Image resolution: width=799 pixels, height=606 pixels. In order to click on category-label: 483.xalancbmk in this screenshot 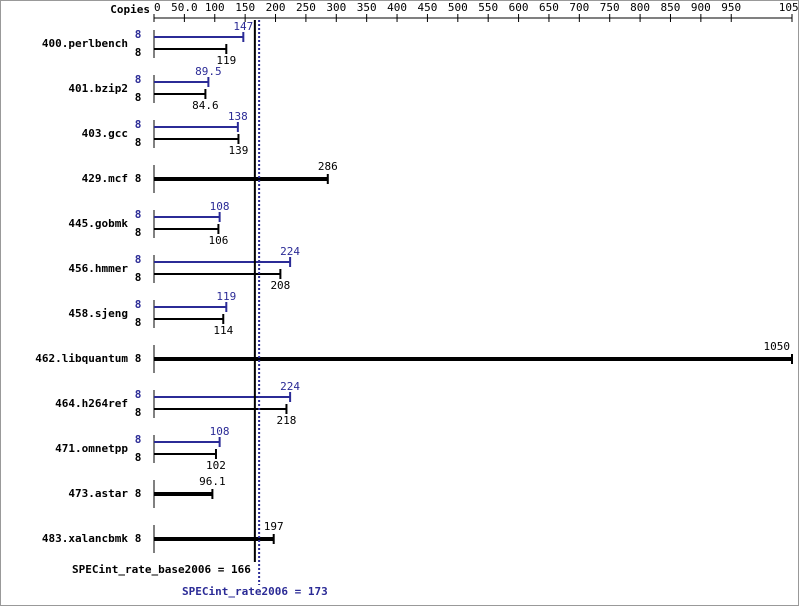, I will do `click(85, 538)`.